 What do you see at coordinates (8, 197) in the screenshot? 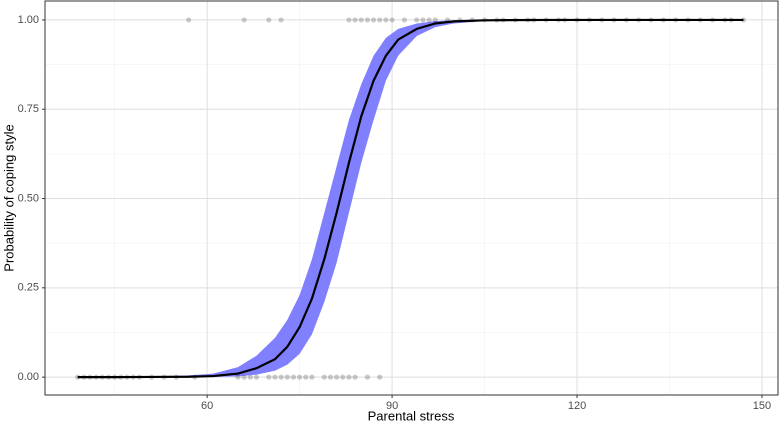
I see `y-axis-title: Probability of coping style` at bounding box center [8, 197].